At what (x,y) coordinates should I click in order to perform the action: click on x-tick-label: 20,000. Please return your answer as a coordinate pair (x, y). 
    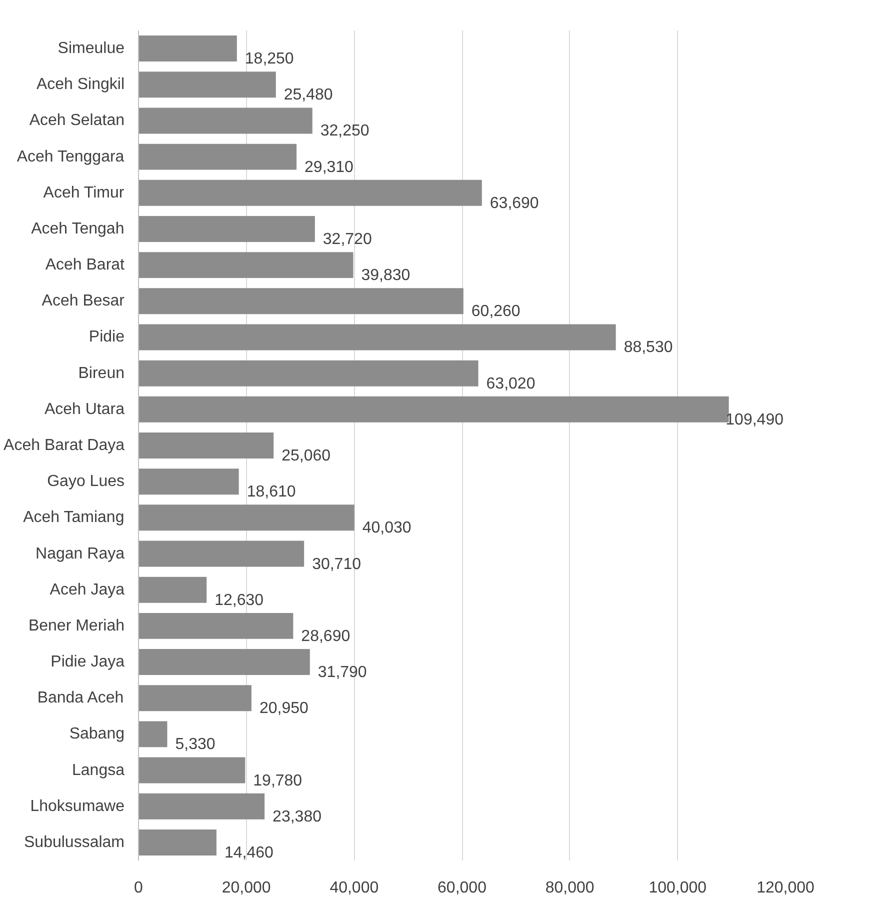
    Looking at the image, I should click on (246, 888).